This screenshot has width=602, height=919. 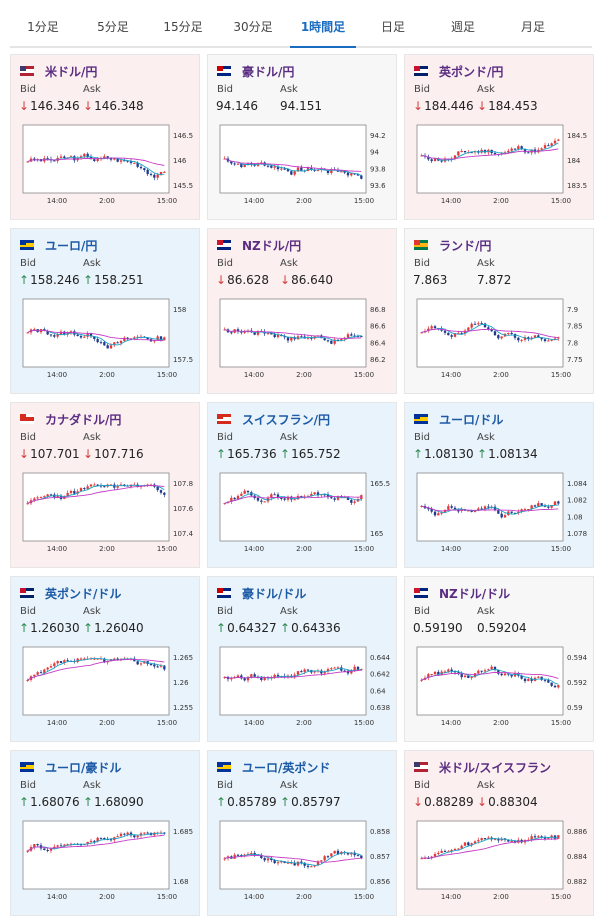 I want to click on tab-timeframe: 日足, so click(x=392, y=27).